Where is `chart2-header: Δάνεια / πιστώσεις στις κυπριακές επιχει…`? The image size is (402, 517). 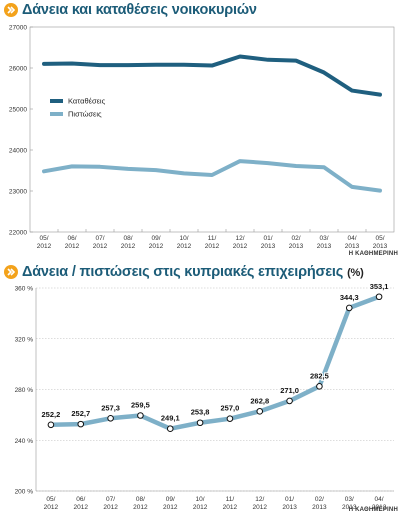 chart2-header: Δάνεια / πιστώσεις στις κυπριακές επιχει… is located at coordinates (201, 273).